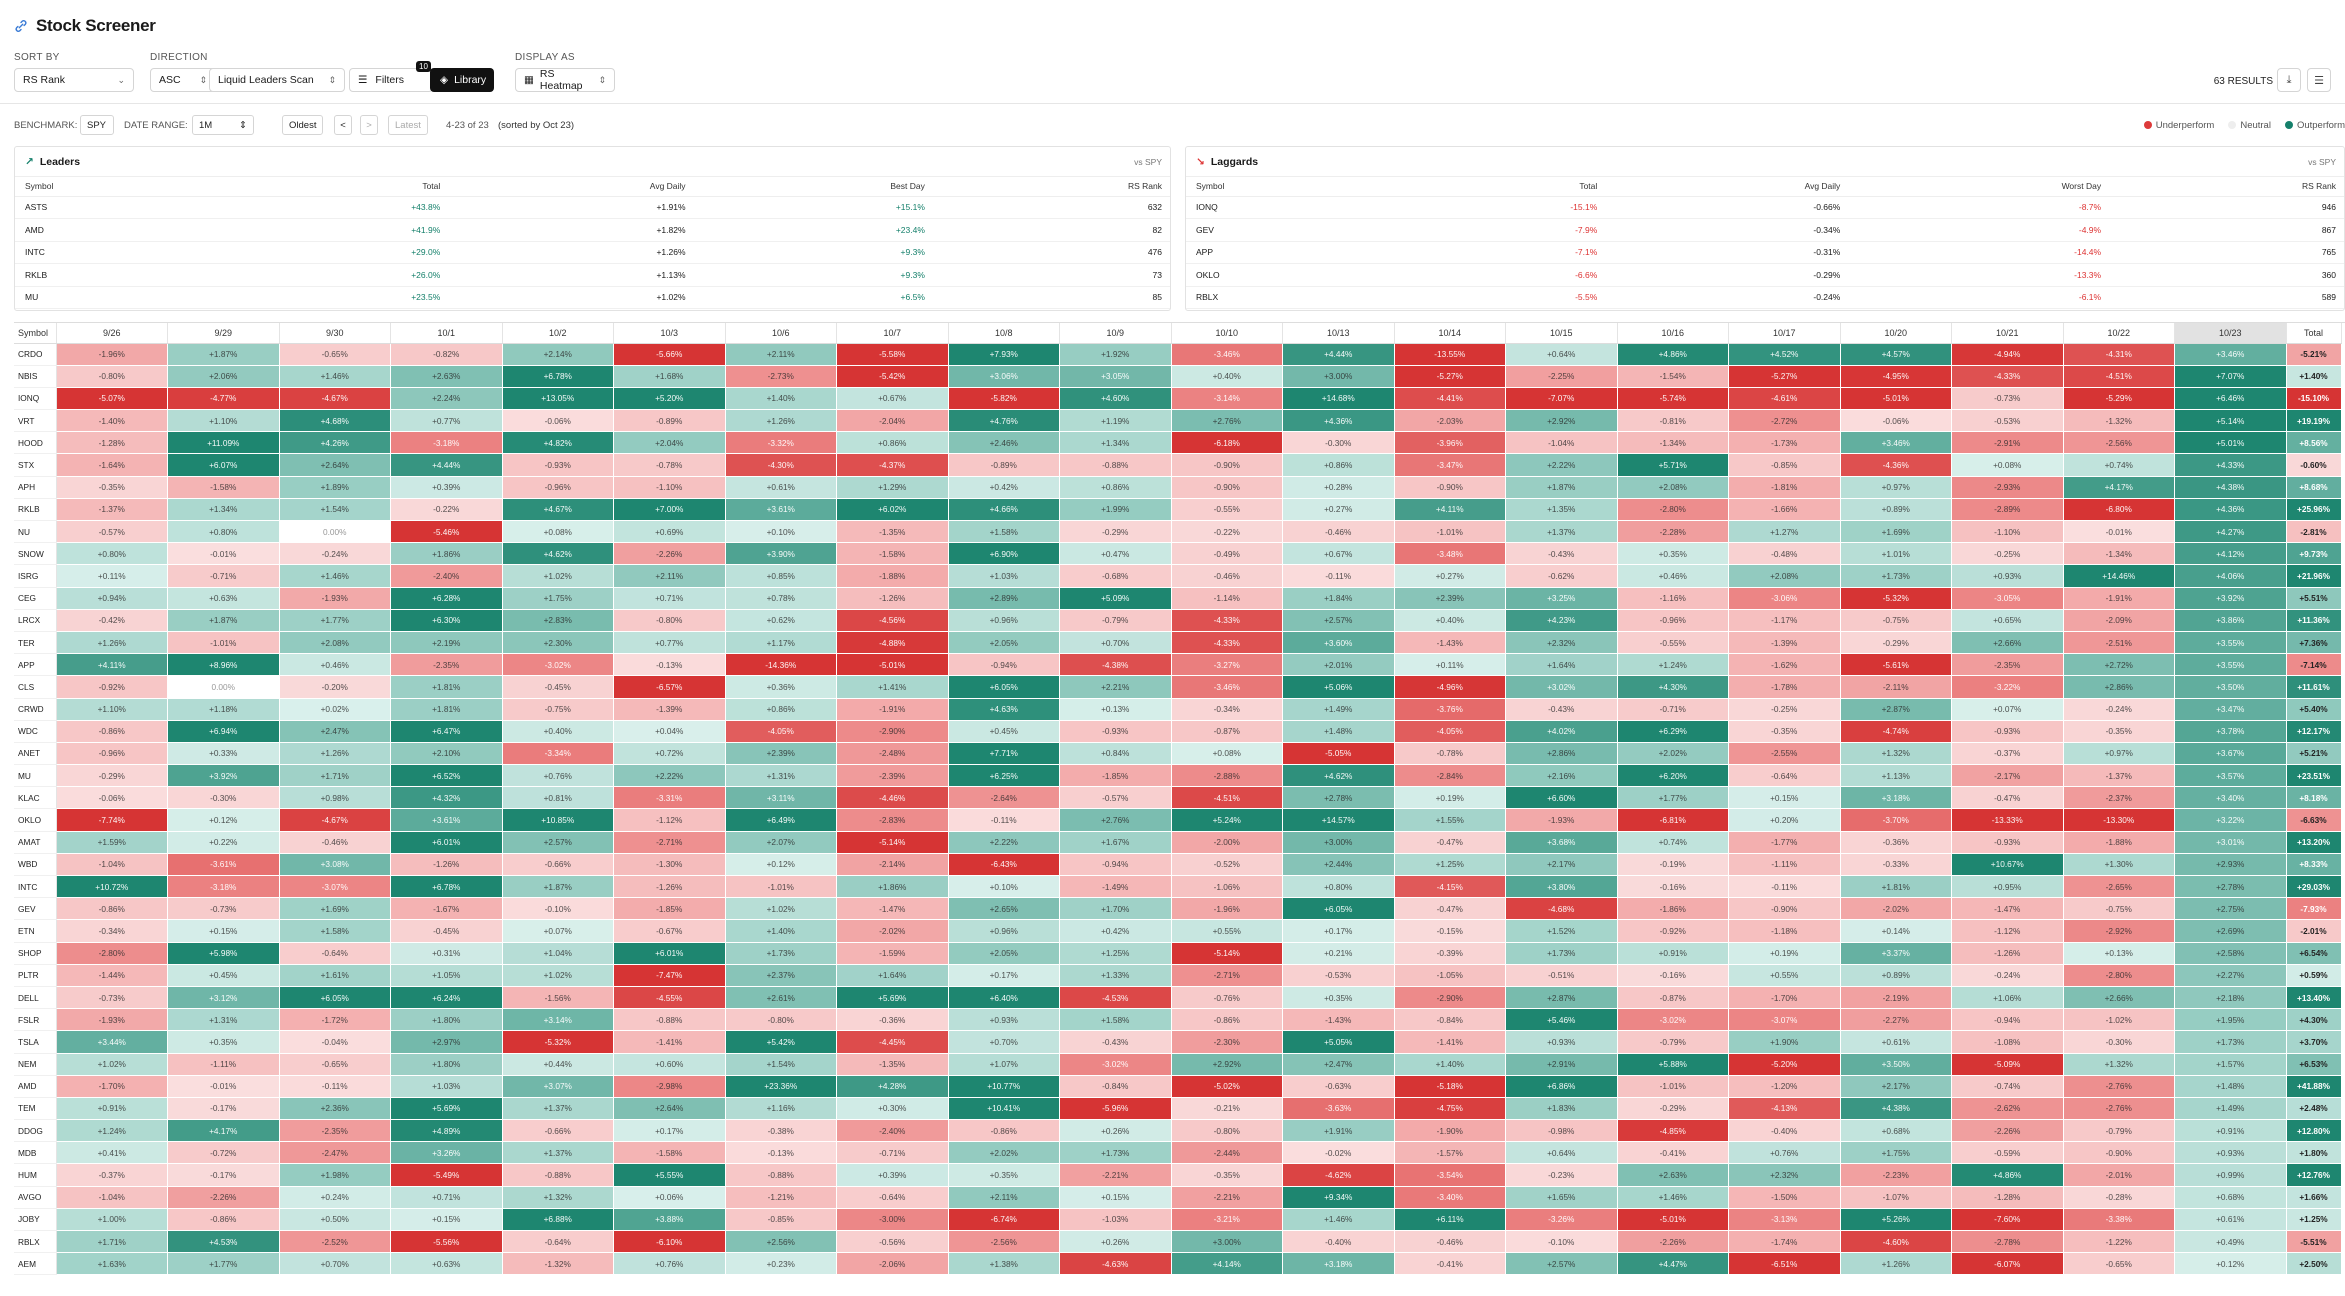  I want to click on heatmap-symbol: APP, so click(35, 665).